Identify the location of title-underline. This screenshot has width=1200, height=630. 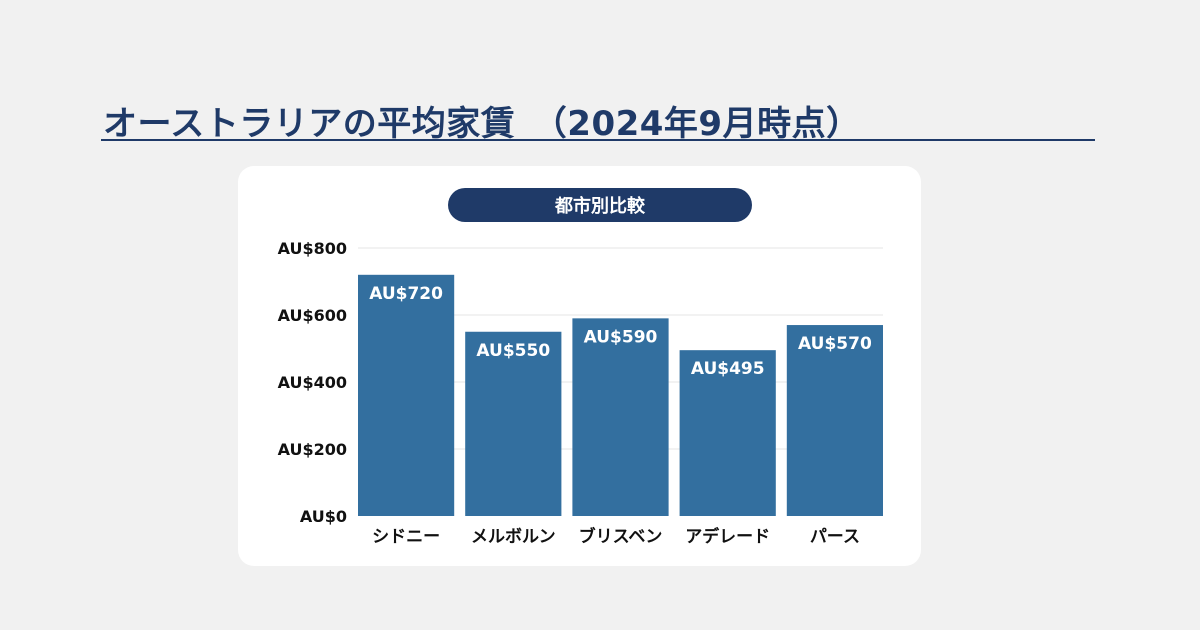
(598, 140).